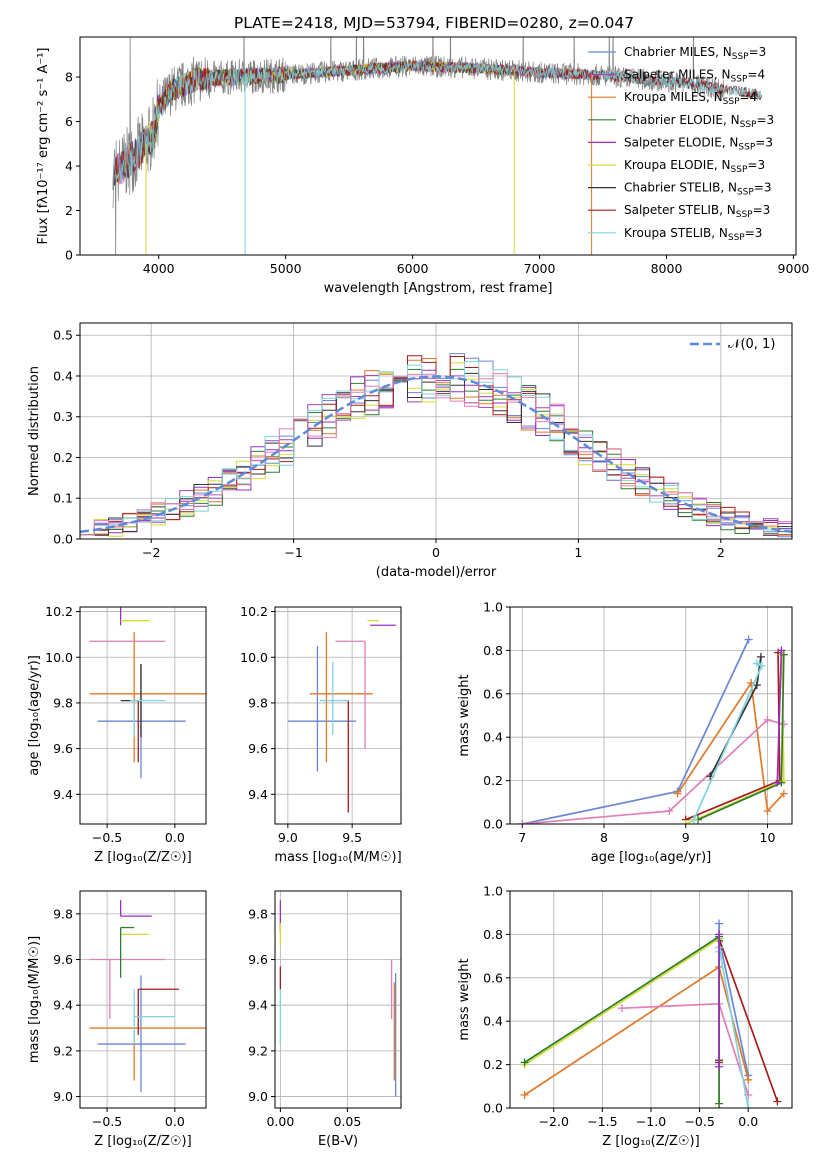 This screenshot has width=819, height=1170. Describe the element at coordinates (651, 857) in the screenshot. I see `x-axis-label: age [log₁₀(age/yr)]` at that location.